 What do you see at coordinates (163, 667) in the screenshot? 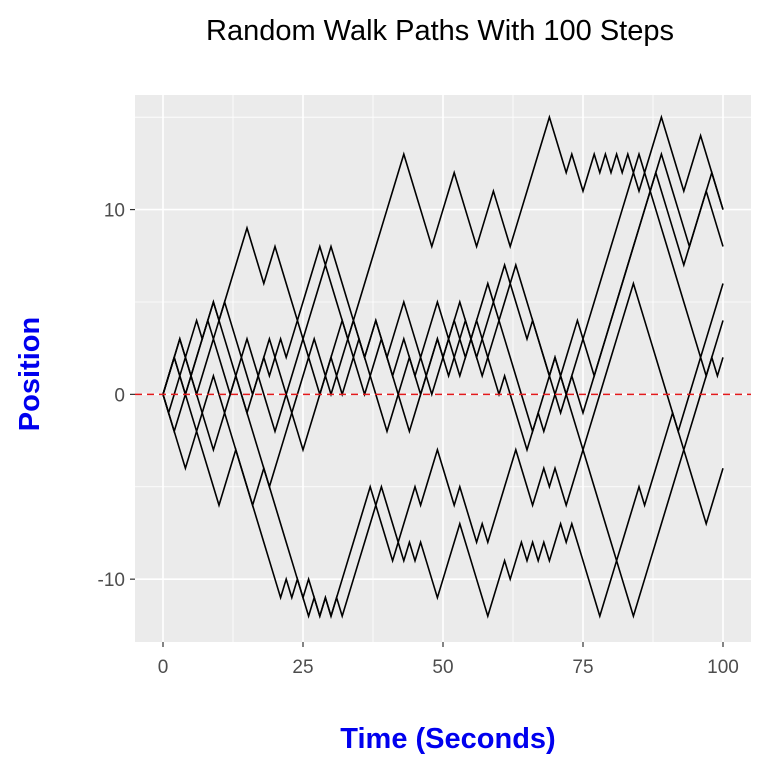
I see `x-tick-label: 0` at bounding box center [163, 667].